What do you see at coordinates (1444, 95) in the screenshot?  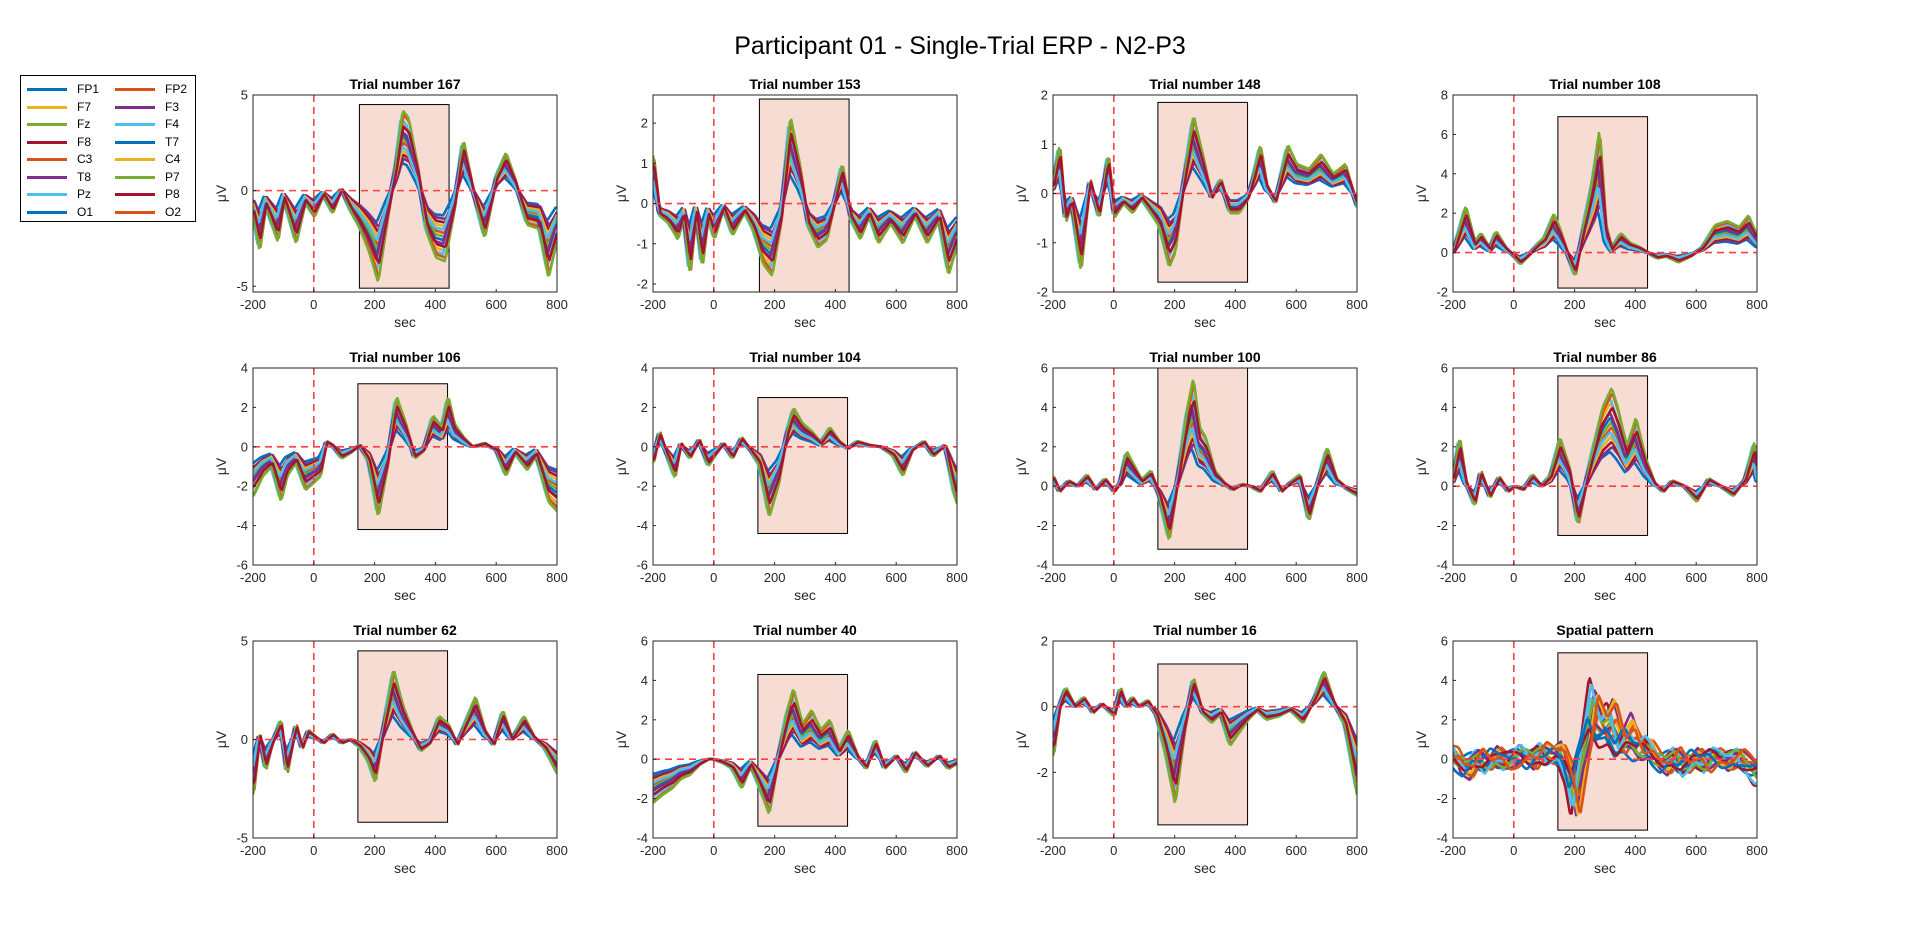 I see `y-tick-label: 8` at bounding box center [1444, 95].